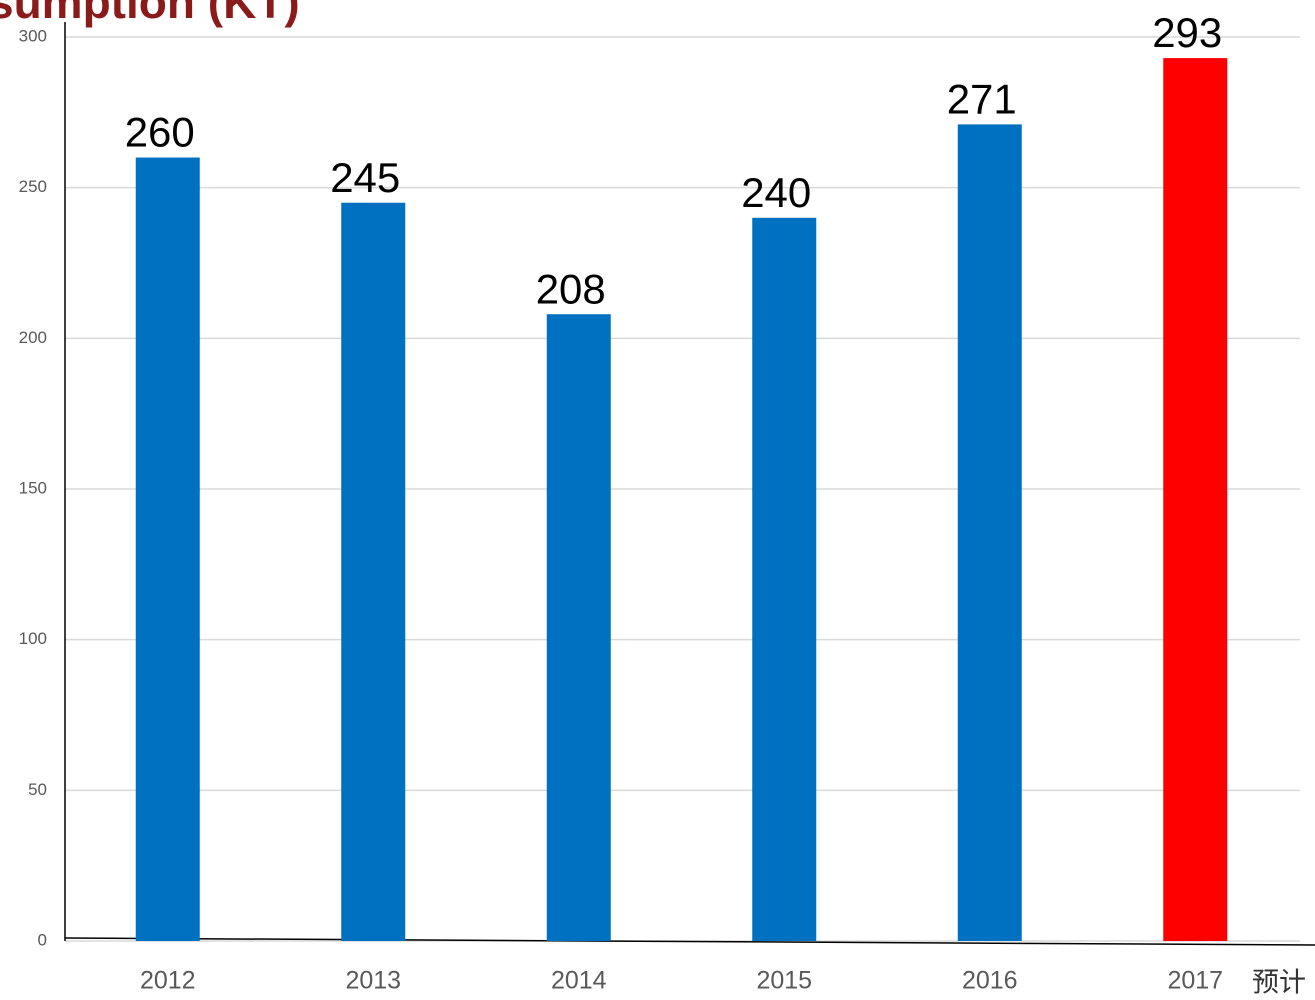 The height and width of the screenshot is (1000, 1315). Describe the element at coordinates (160, 132) in the screenshot. I see `data-label: 260` at that location.